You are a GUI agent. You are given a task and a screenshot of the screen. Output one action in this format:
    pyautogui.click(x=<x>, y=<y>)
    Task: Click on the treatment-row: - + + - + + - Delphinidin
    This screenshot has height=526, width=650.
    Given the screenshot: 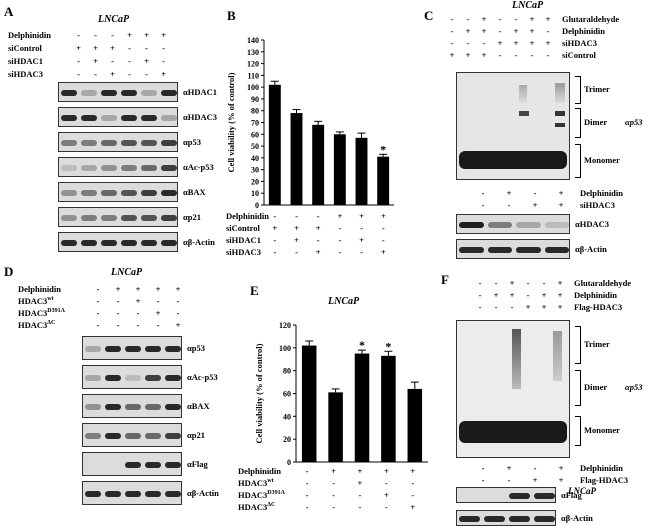 What is the action you would take?
    pyautogui.click(x=524, y=31)
    